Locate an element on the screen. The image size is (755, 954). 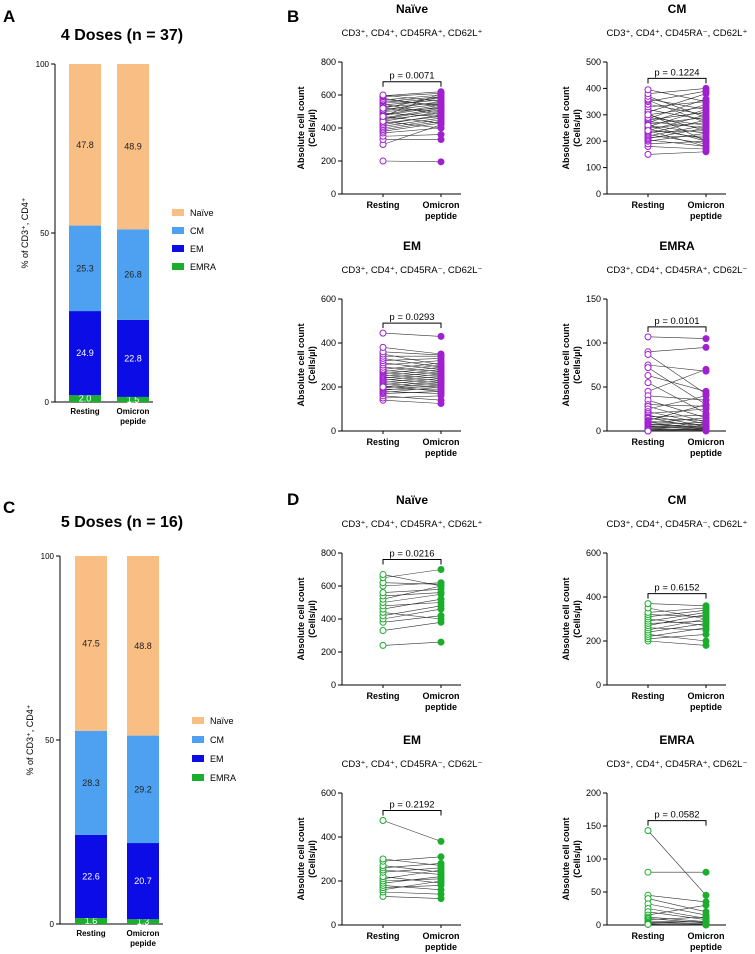
bar-segment-naive is located at coordinates (143, 646).